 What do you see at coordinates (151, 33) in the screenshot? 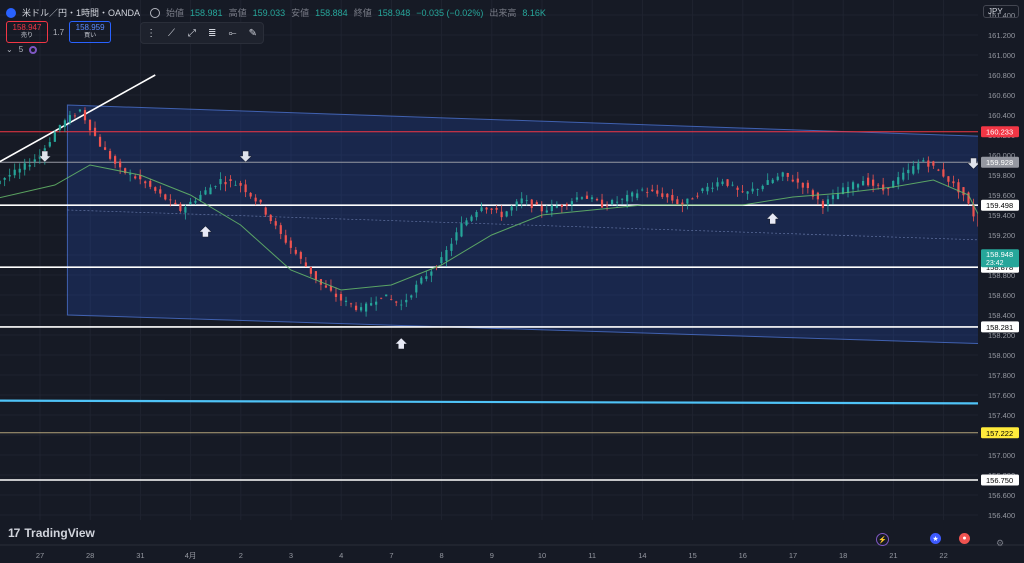
I see `drag-handle-icon: ⋮` at bounding box center [151, 33].